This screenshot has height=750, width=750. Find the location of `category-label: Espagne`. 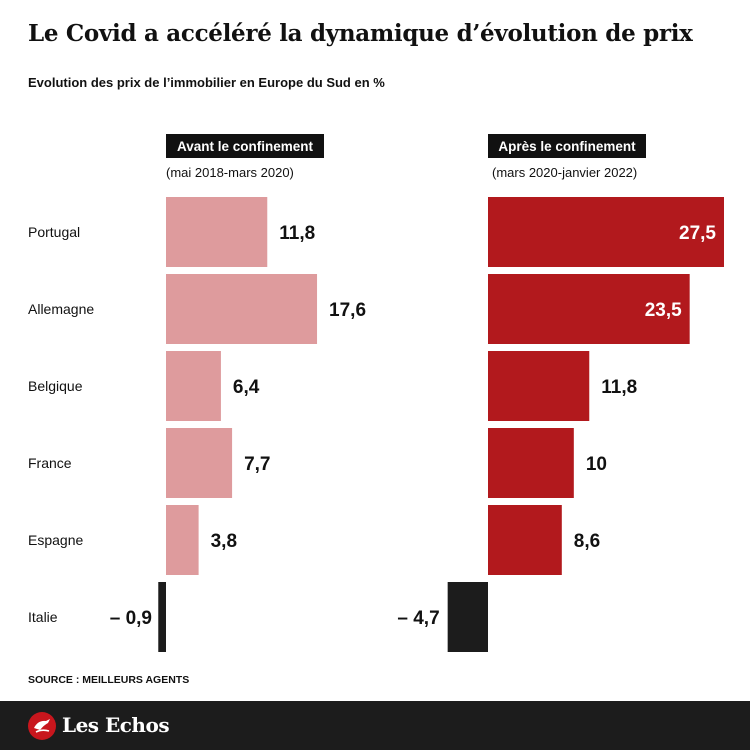

category-label: Espagne is located at coordinates (55, 540).